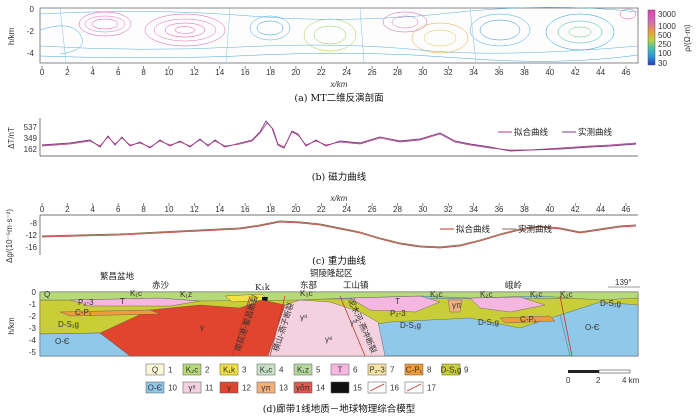 The height and width of the screenshot is (420, 700). What do you see at coordinates (339, 296) in the screenshot?
I see `unit-k2c-top` at bounding box center [339, 296].